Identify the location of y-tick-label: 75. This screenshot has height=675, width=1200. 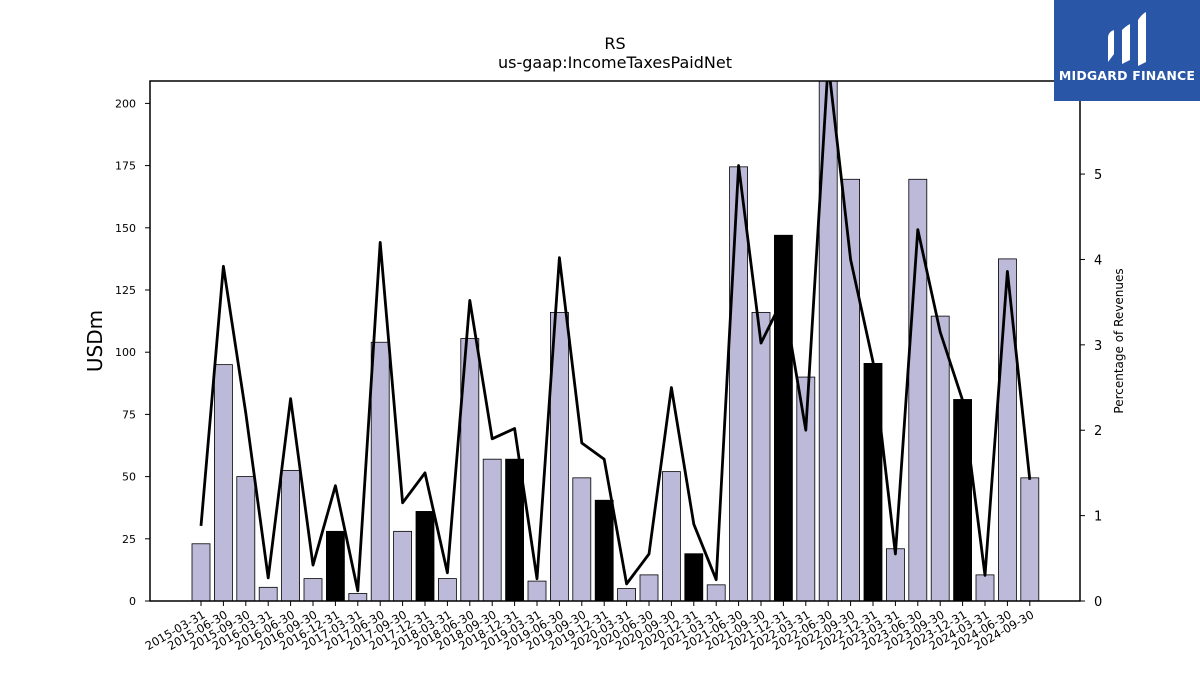
(129, 414).